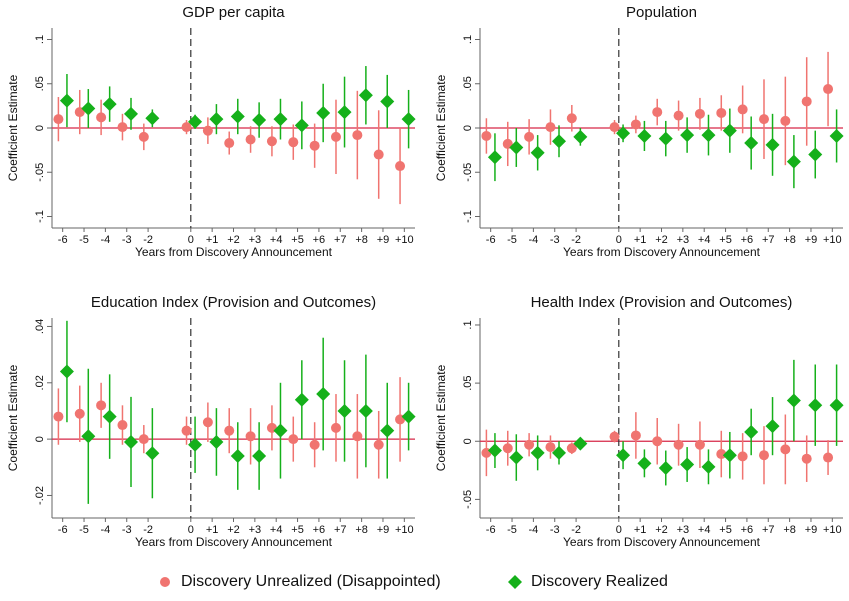 This screenshot has width=849, height=601. What do you see at coordinates (661, 12) in the screenshot?
I see `panel-title: Population` at bounding box center [661, 12].